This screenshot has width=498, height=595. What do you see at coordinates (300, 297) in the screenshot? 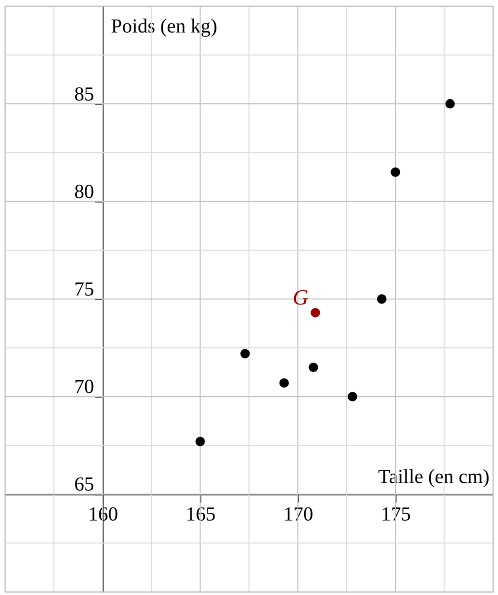
I see `series-label: G` at bounding box center [300, 297].